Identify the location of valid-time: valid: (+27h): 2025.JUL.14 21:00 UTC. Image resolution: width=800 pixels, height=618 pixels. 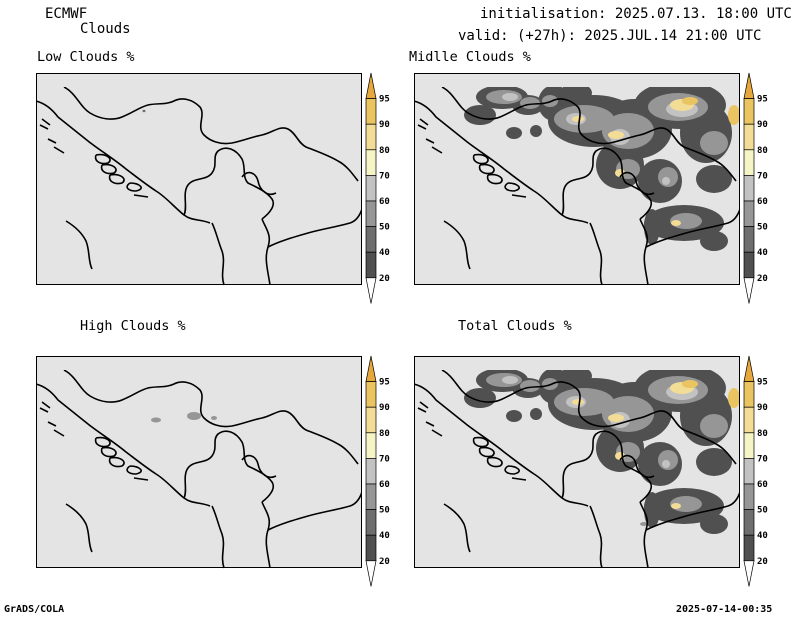
(610, 36).